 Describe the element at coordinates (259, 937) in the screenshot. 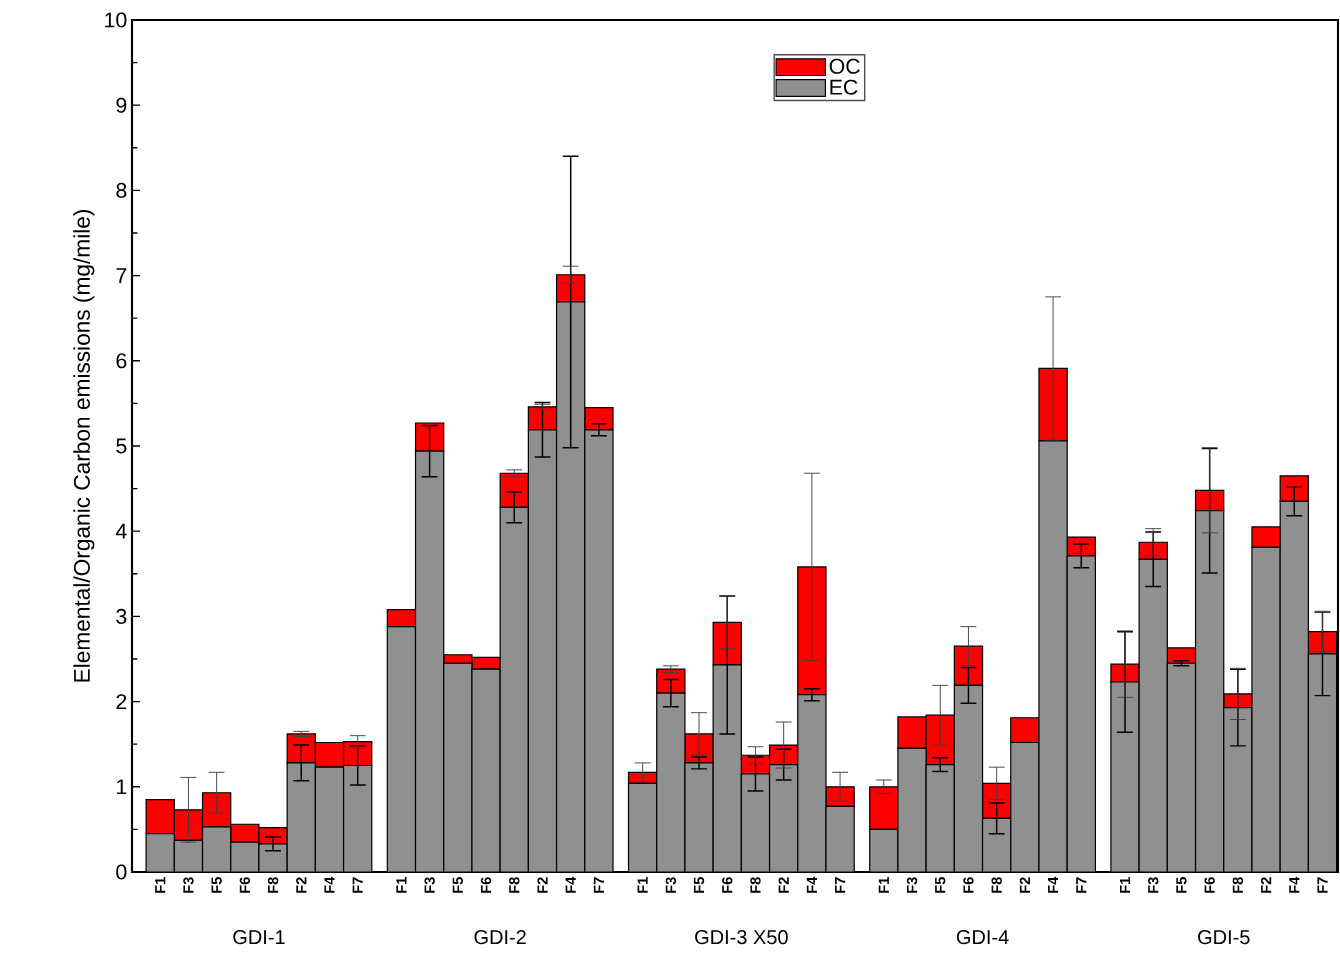

I see `text: GDI-1` at that location.